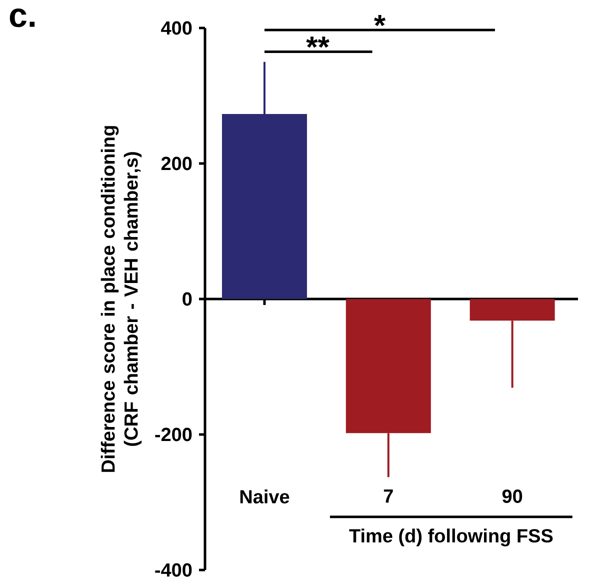 The height and width of the screenshot is (588, 598). What do you see at coordinates (176, 163) in the screenshot?
I see `y-tick-label: 200` at bounding box center [176, 163].